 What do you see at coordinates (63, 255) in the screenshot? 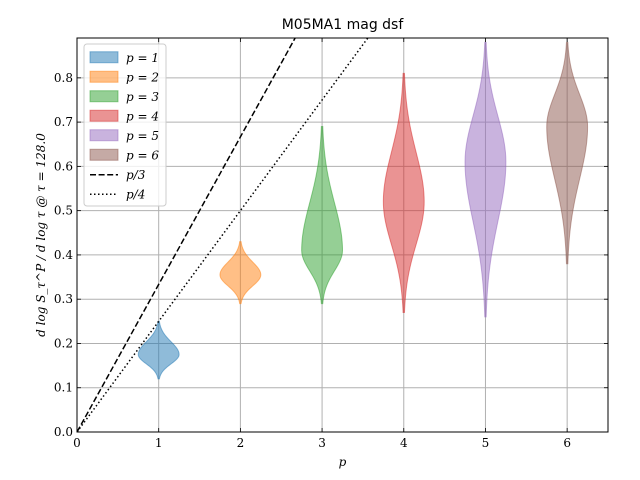
I see `y-tick-label: 0.4` at bounding box center [63, 255].